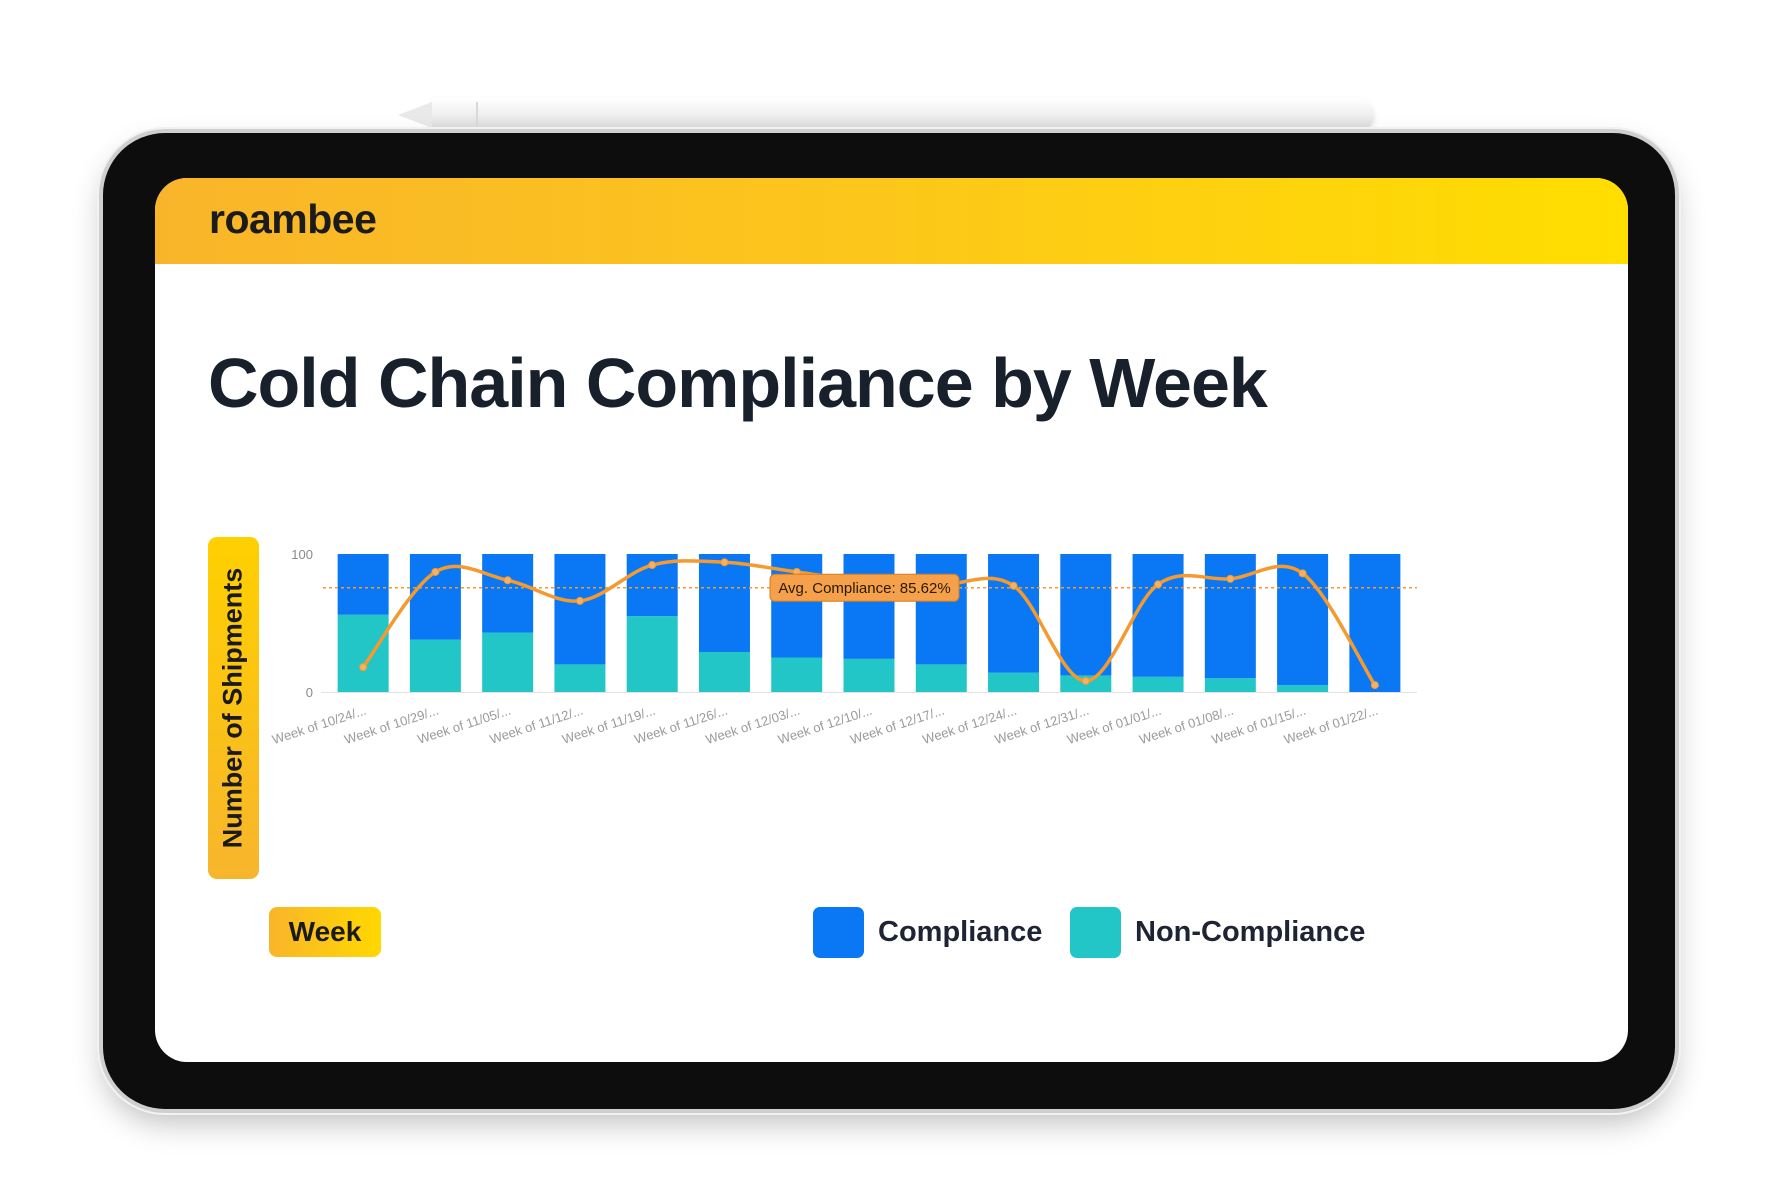 The height and width of the screenshot is (1200, 1775). I want to click on average-label-text: Avg. Compliance: 85.62%, so click(864, 588).